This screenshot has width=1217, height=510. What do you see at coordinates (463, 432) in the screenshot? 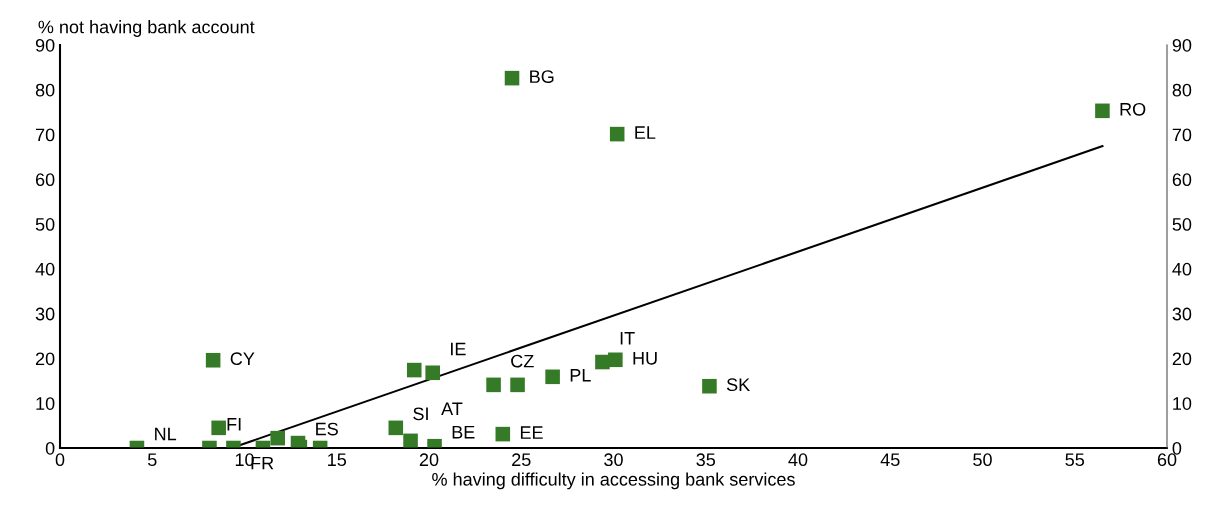
I see `annotation: BE` at bounding box center [463, 432].